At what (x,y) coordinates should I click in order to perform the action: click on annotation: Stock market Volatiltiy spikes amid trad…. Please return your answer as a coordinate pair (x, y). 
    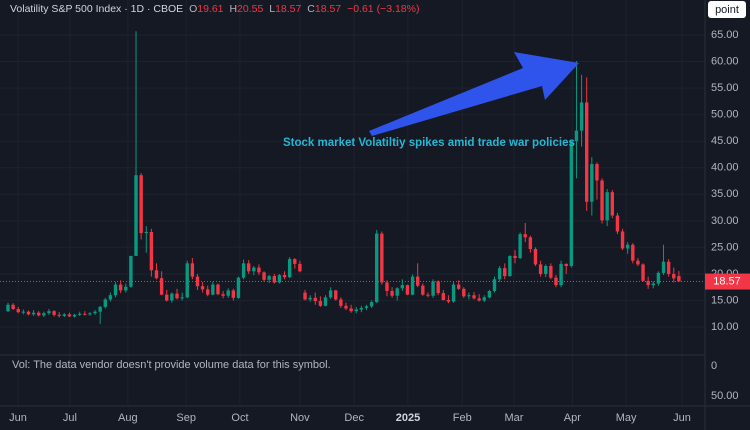
    Looking at the image, I should click on (429, 143).